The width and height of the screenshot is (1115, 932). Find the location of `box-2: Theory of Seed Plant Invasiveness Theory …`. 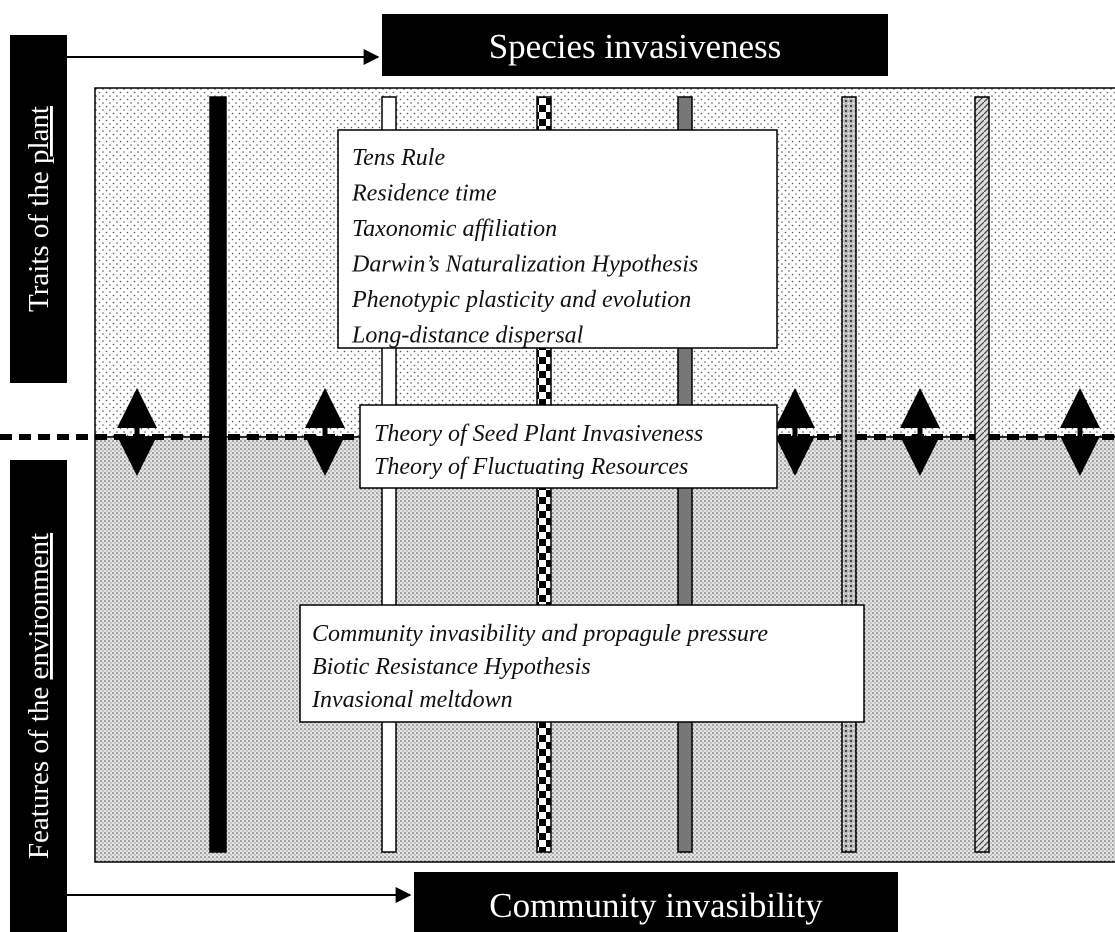

box-2: Theory of Seed Plant Invasiveness Theory … is located at coordinates (568, 446).